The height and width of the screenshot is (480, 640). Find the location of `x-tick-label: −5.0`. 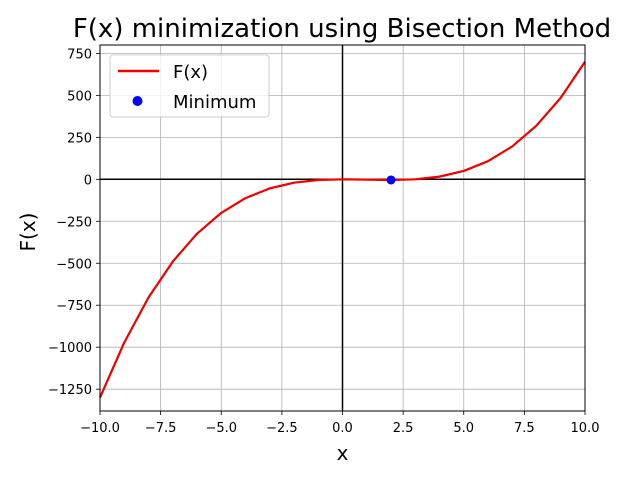

x-tick-label: −5.0 is located at coordinates (221, 428).